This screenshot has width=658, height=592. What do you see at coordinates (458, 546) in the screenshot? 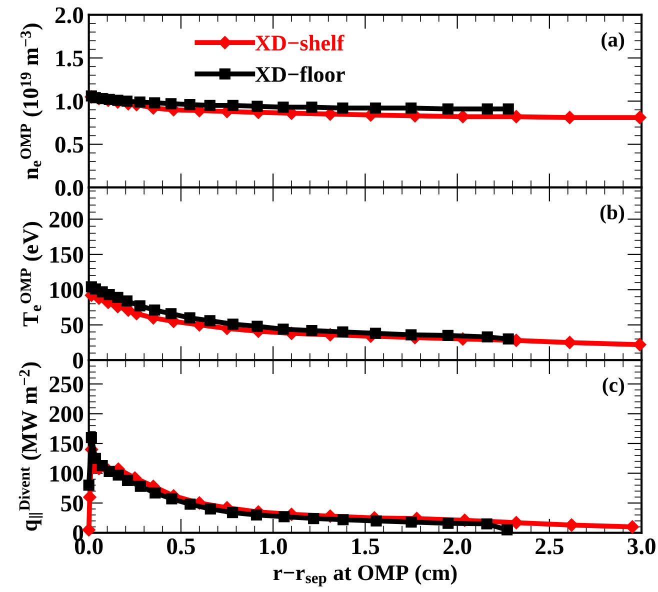
I see `x-tick-label: 2.0` at bounding box center [458, 546].